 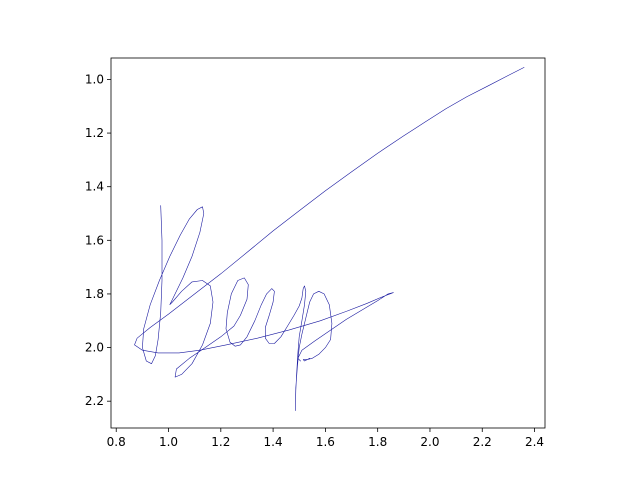 I want to click on x-tick-label: 1.2, so click(x=220, y=442).